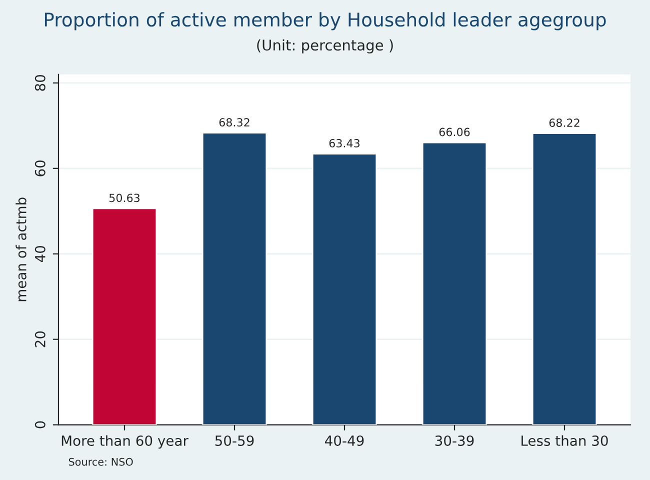  I want to click on y-tick-label: 80, so click(40, 83).